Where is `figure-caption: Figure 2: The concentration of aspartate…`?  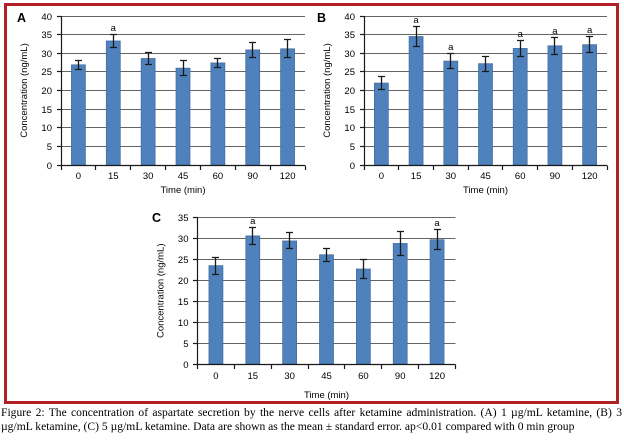 figure-caption: Figure 2: The concentration of aspartate… is located at coordinates (311, 419).